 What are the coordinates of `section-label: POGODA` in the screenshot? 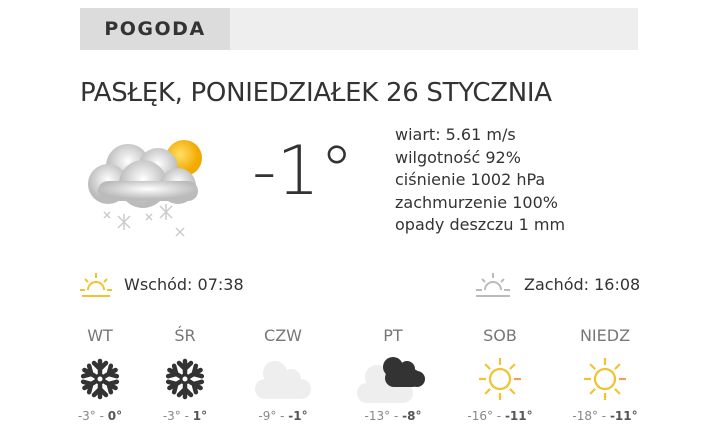 It's located at (155, 29).